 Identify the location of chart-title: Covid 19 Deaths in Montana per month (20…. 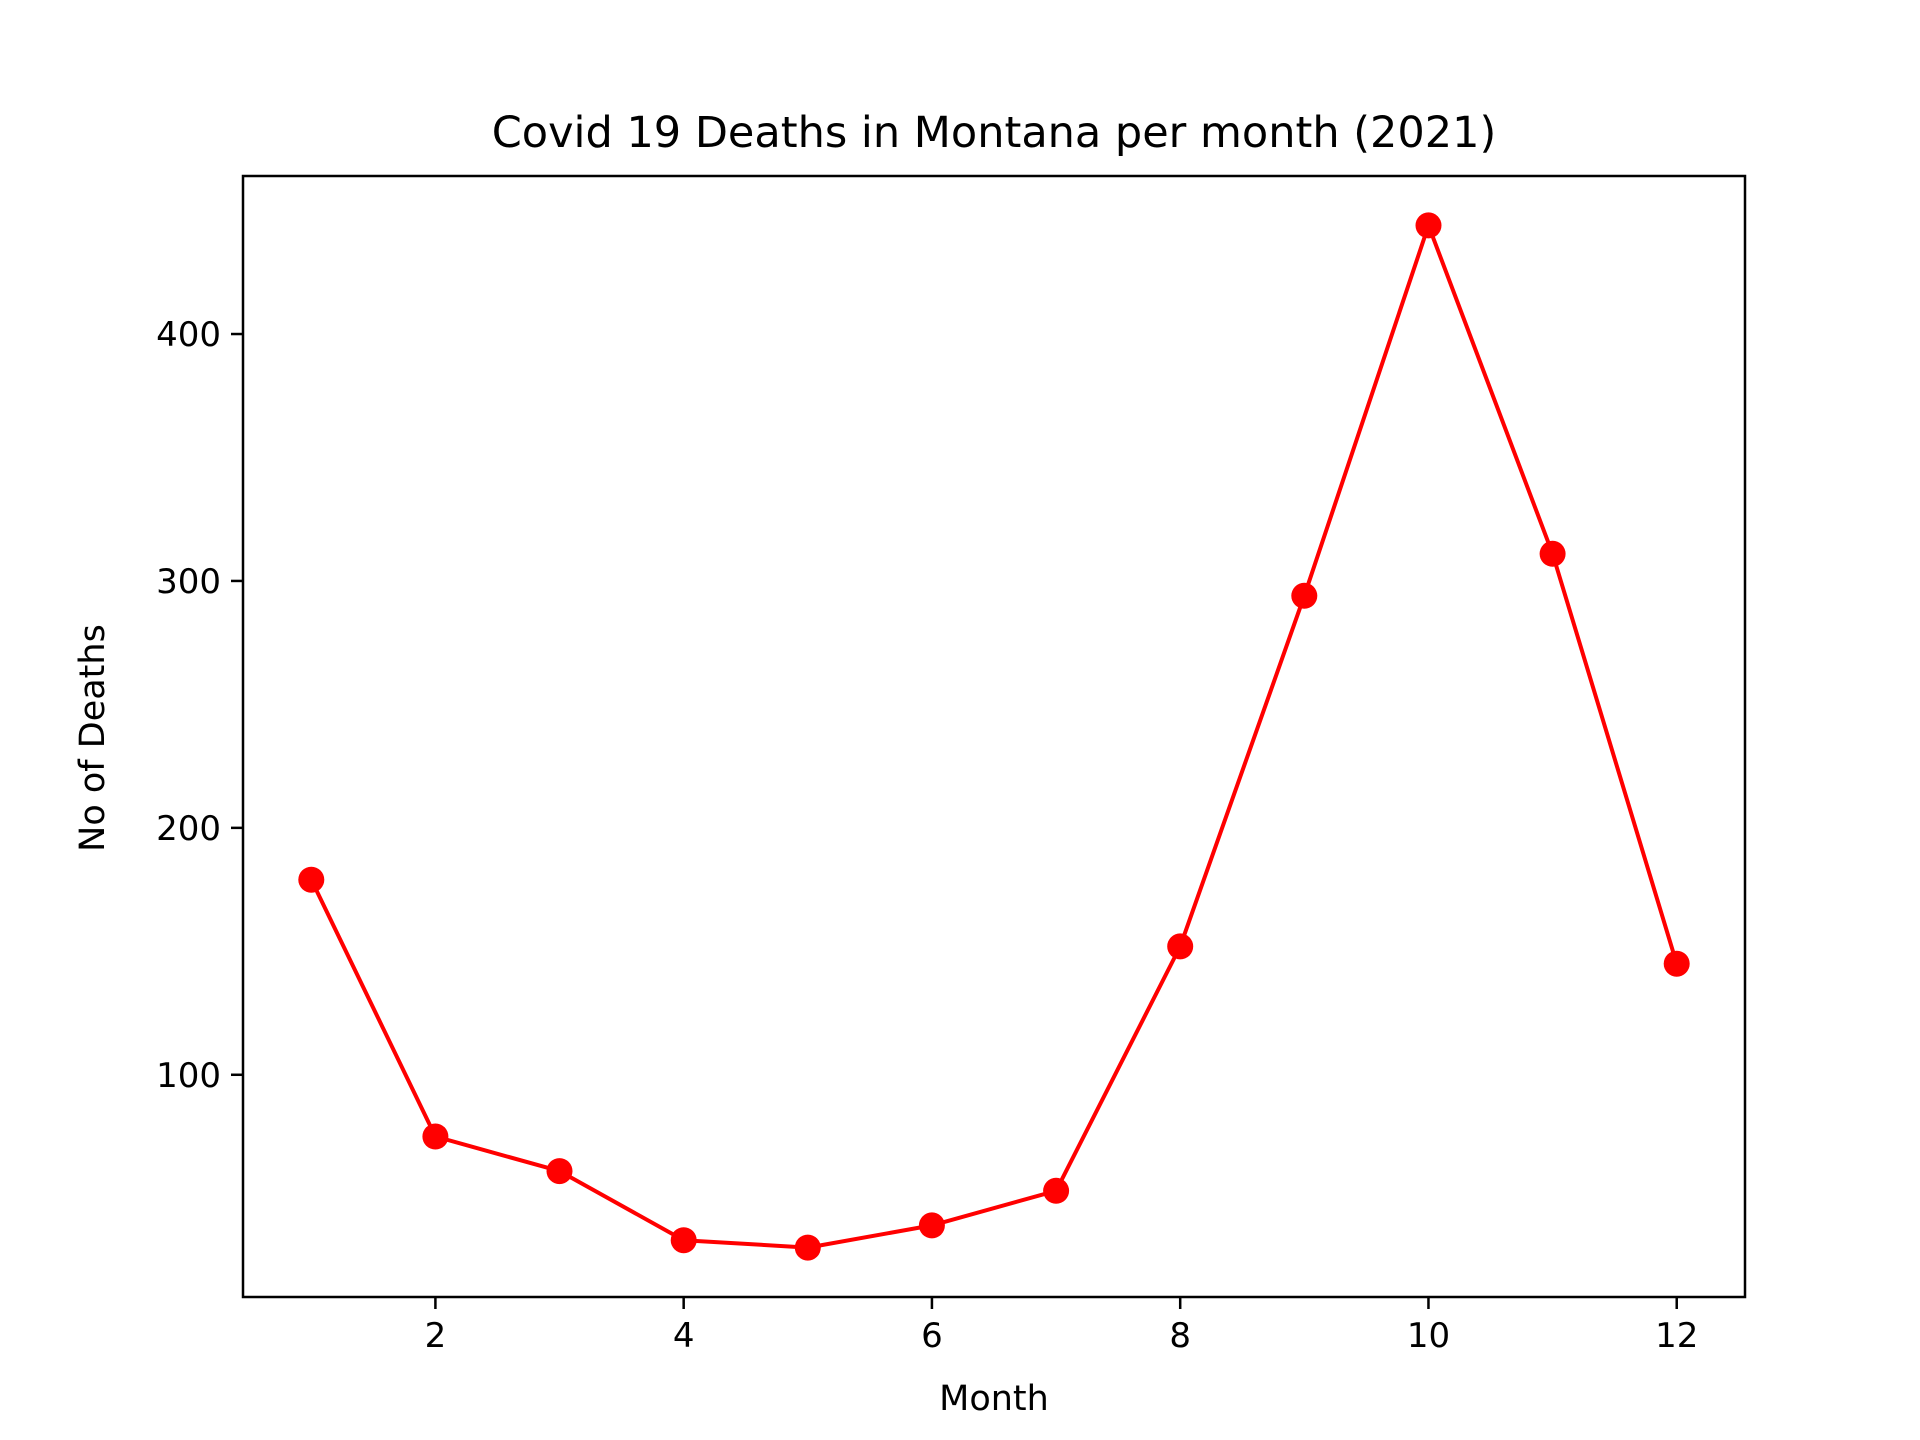
(994, 133).